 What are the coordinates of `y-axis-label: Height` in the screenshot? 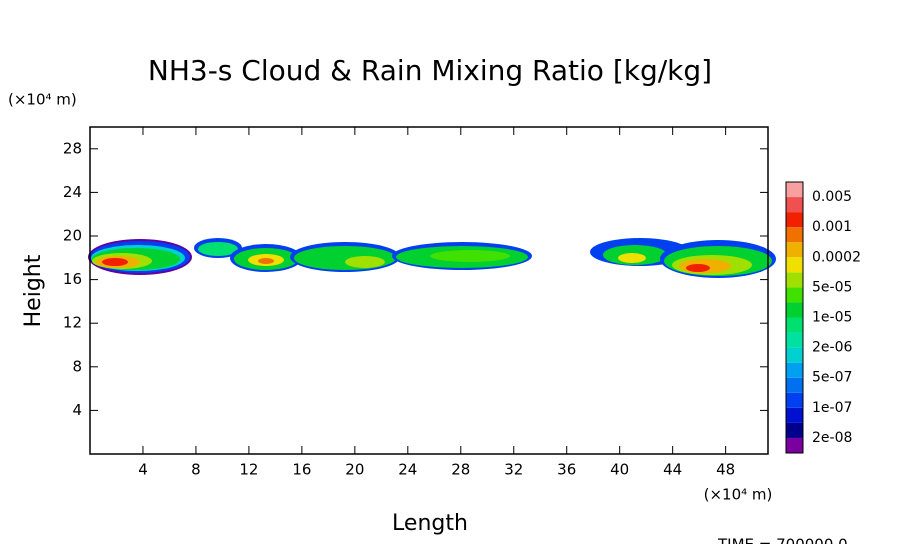 It's located at (33, 290).